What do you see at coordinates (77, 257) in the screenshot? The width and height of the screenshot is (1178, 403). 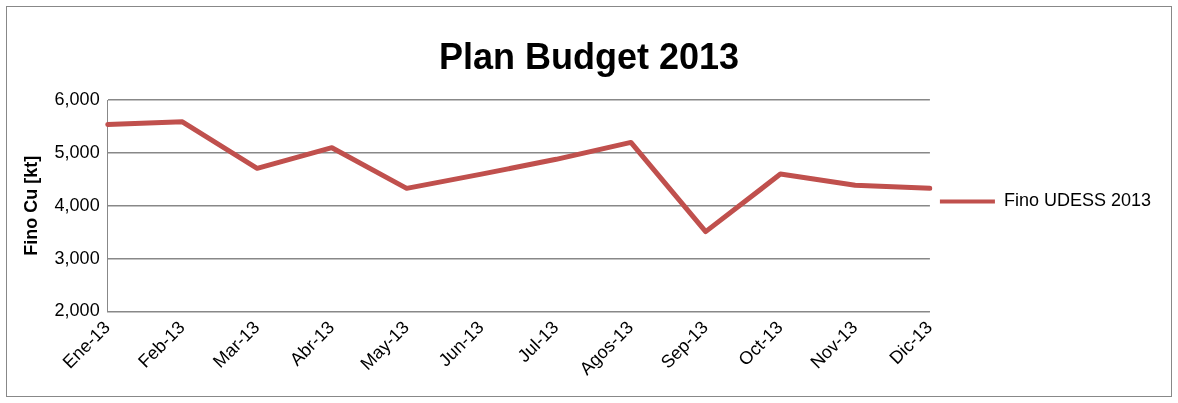 I see `y-tick-label: 3,000` at bounding box center [77, 257].